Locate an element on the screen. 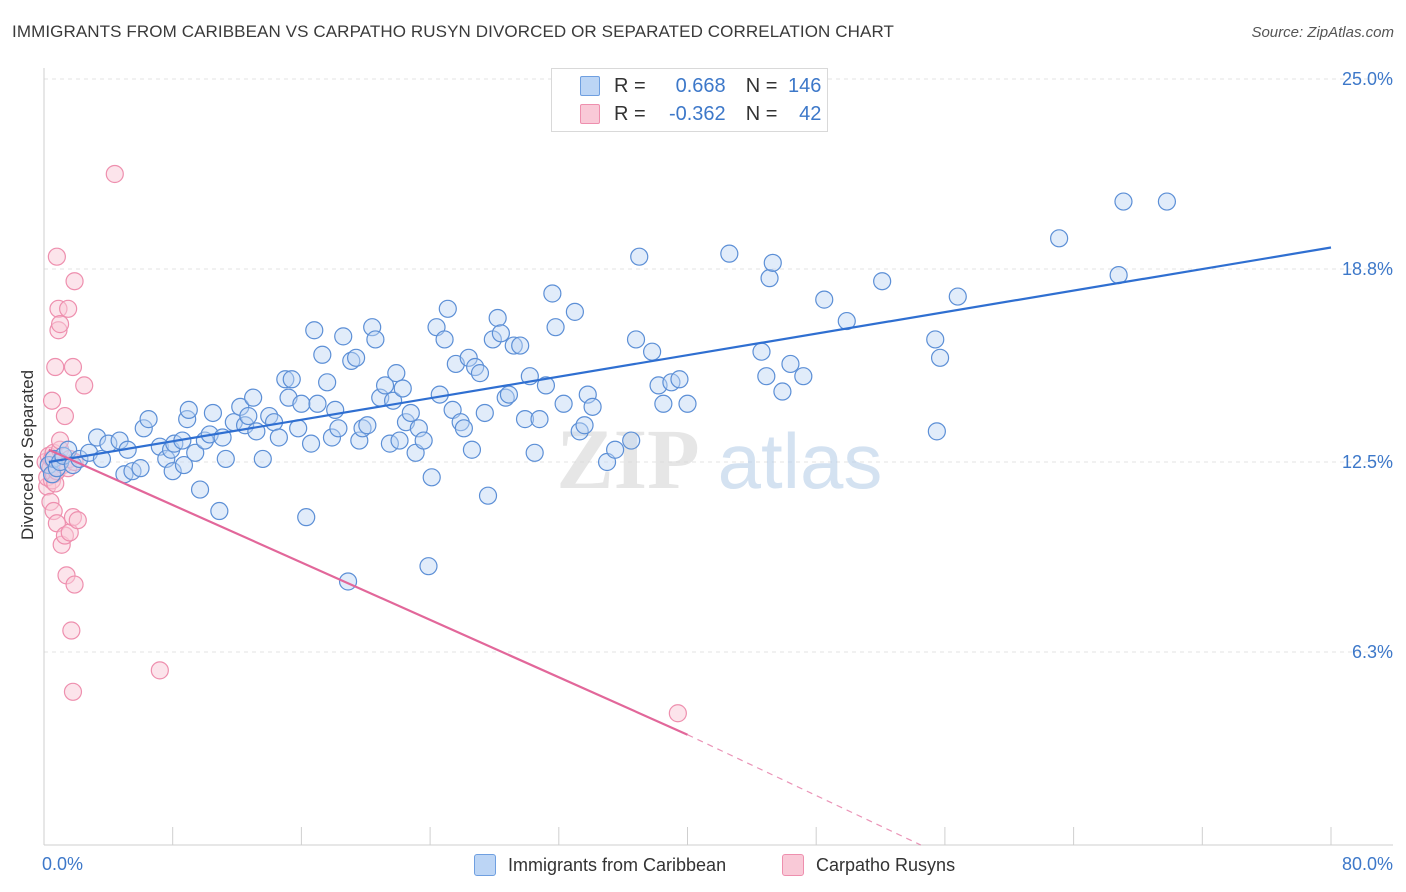 This screenshot has width=1406, height=892. legend-n-value: 146 is located at coordinates (805, 85).